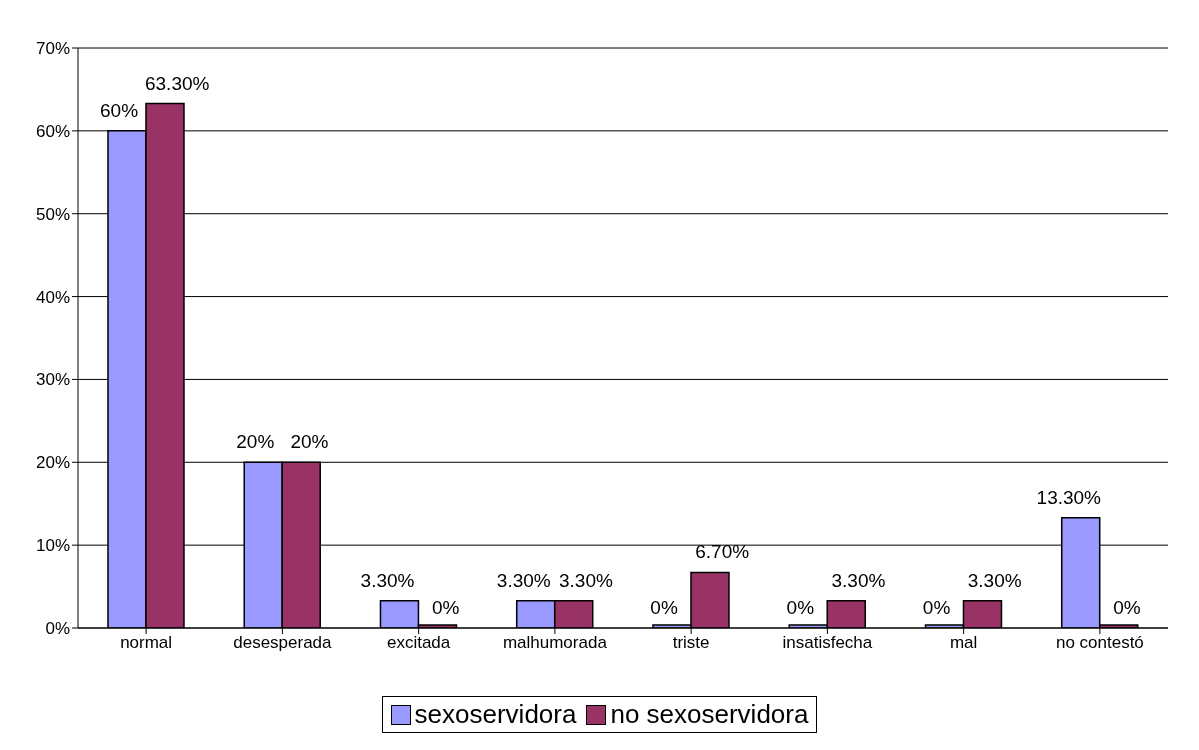 The height and width of the screenshot is (750, 1199). I want to click on data-label: 6.70%, so click(722, 552).